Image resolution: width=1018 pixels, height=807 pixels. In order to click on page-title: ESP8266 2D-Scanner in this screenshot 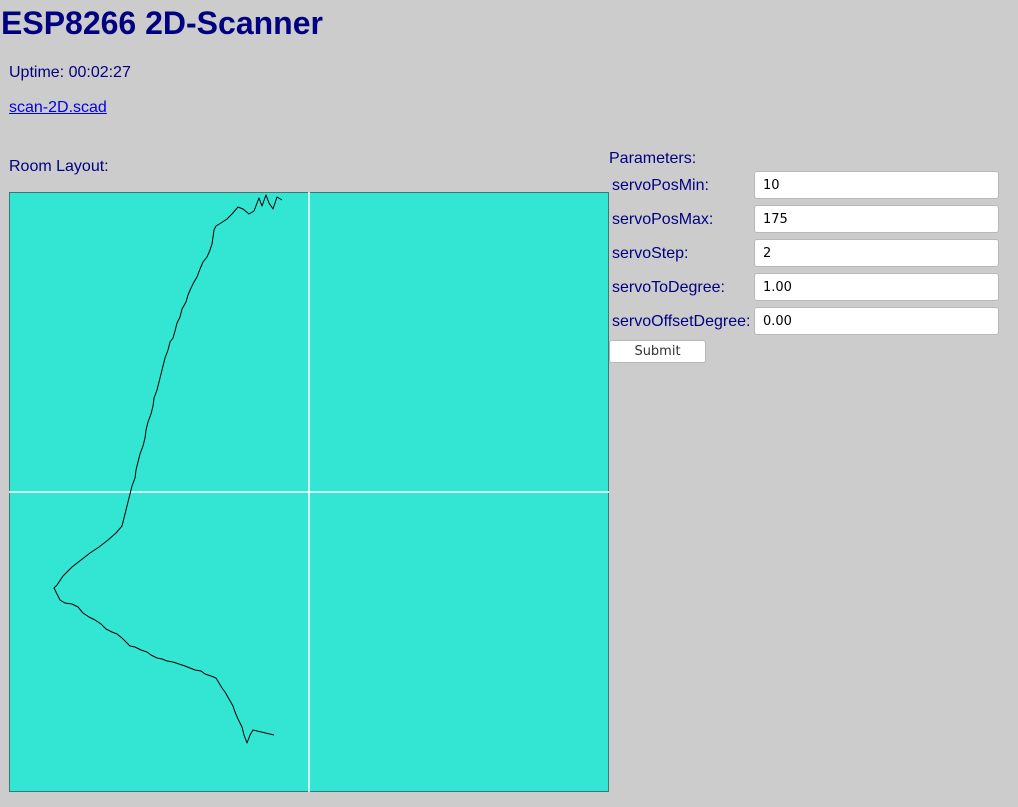, I will do `click(162, 23)`.